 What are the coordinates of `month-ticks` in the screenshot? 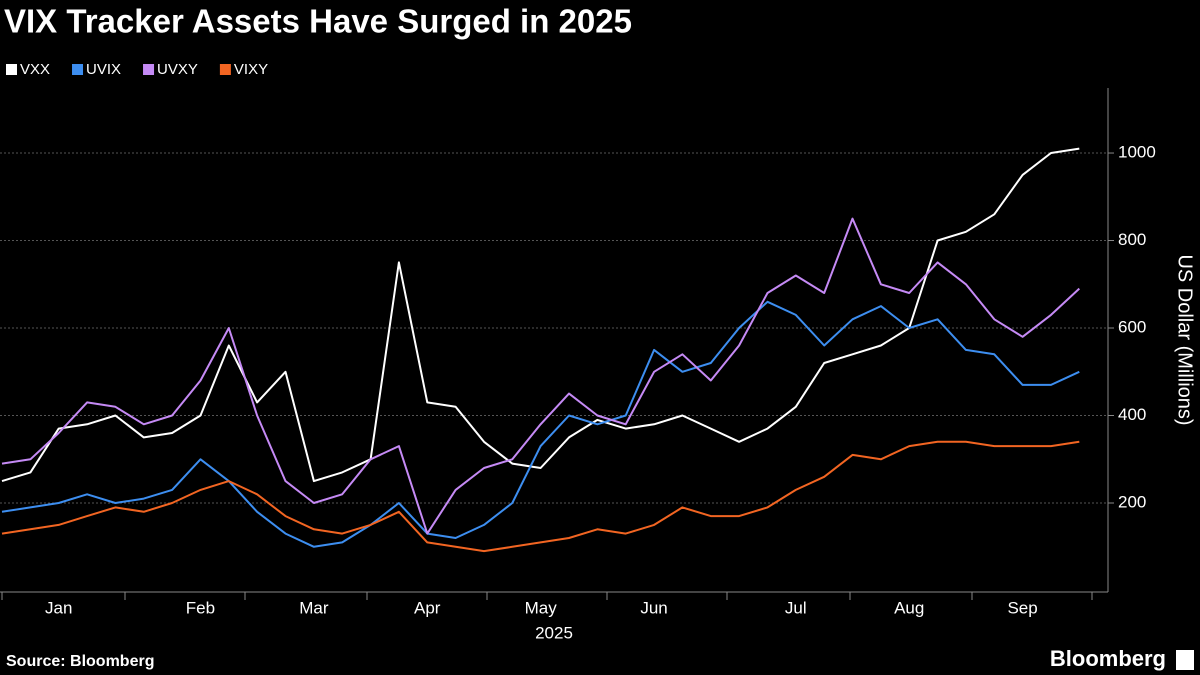 It's located at (547, 596).